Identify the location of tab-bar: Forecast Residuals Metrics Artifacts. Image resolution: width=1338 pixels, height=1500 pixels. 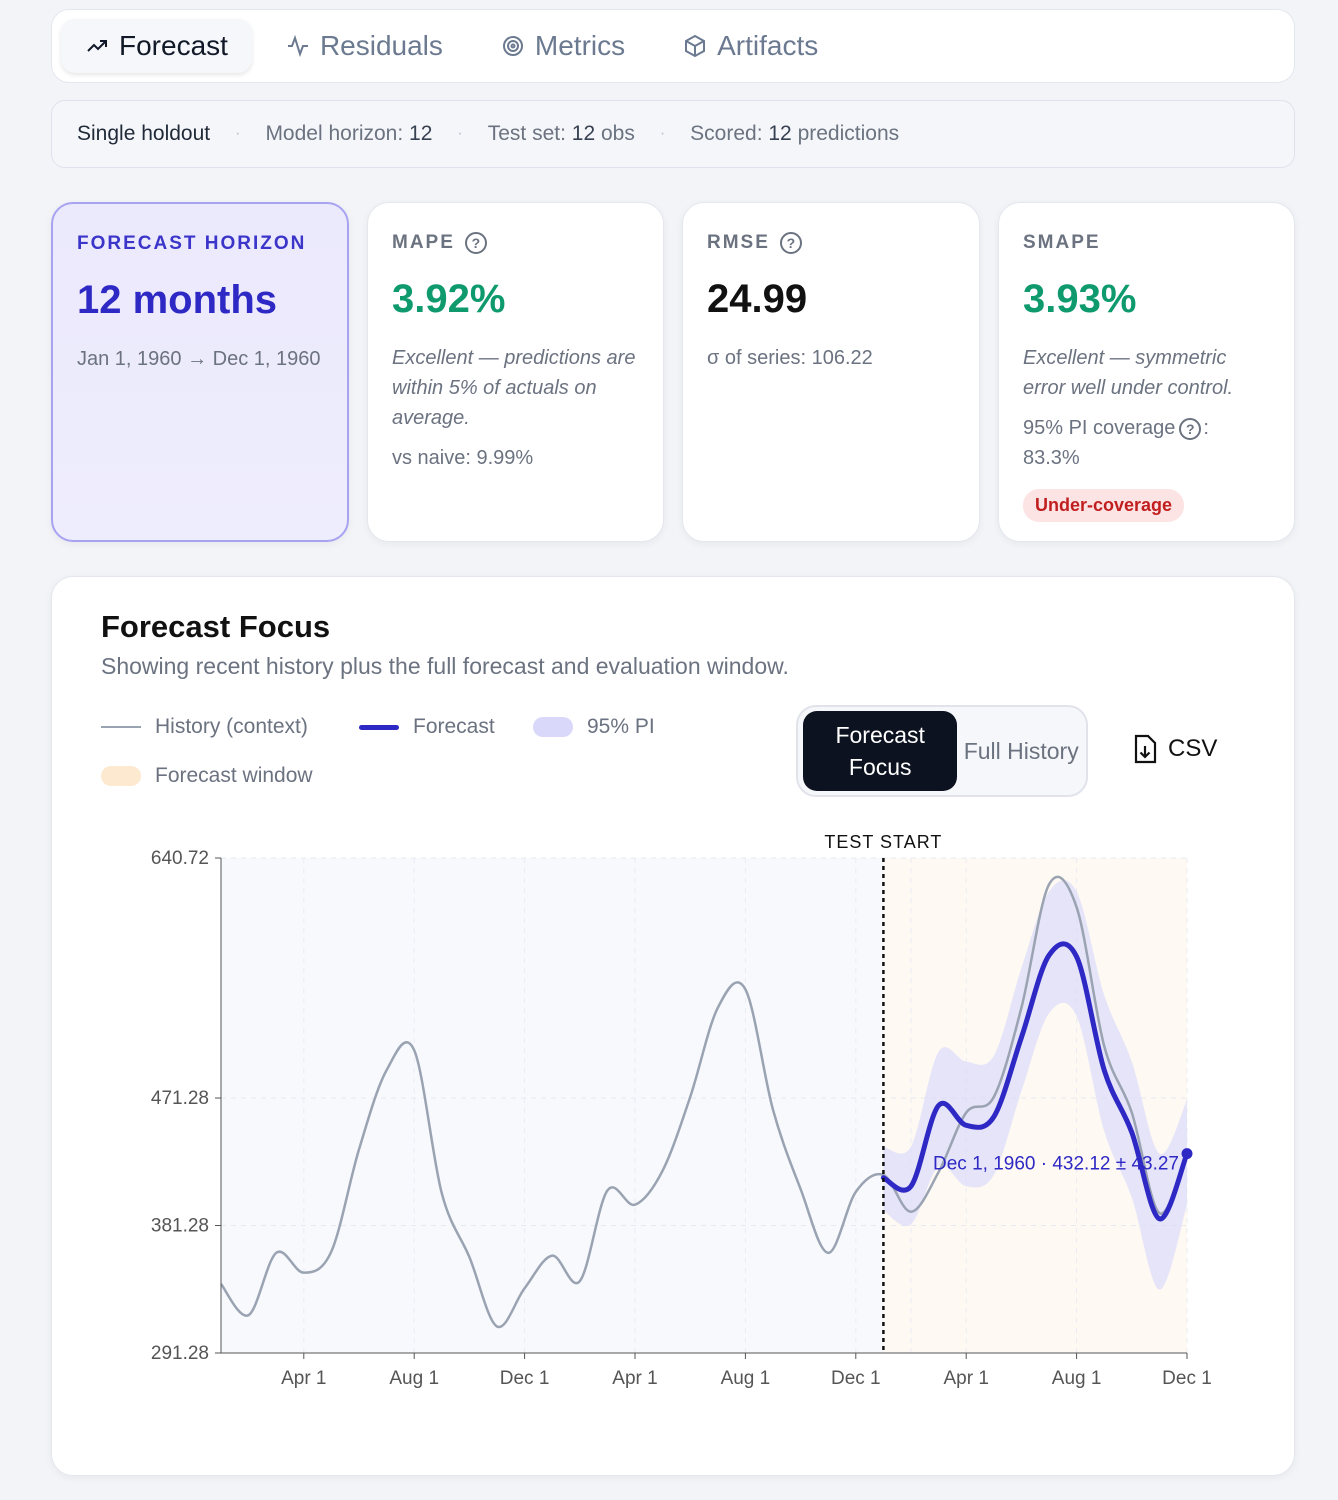
(673, 46).